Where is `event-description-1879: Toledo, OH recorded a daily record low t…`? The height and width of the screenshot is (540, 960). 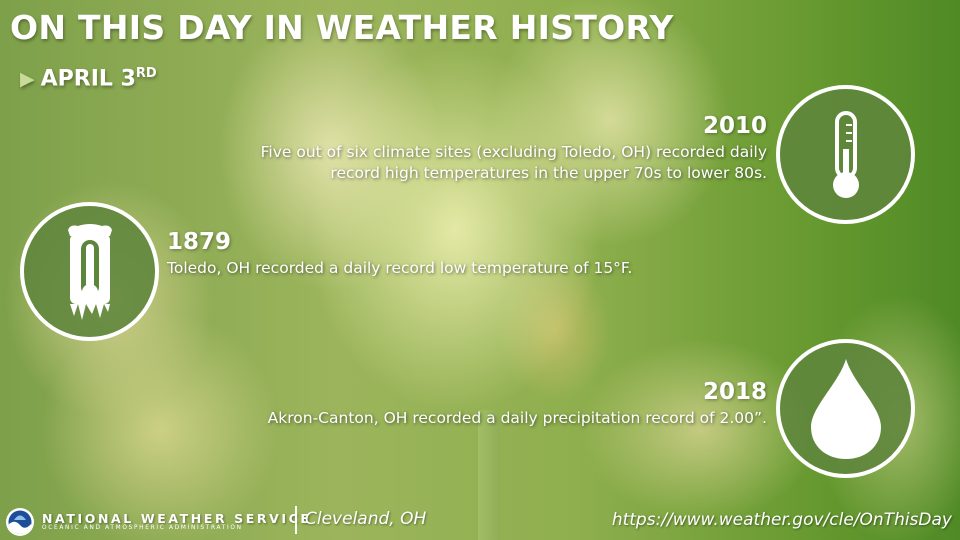 event-description-1879: Toledo, OH recorded a daily record low t… is located at coordinates (400, 268).